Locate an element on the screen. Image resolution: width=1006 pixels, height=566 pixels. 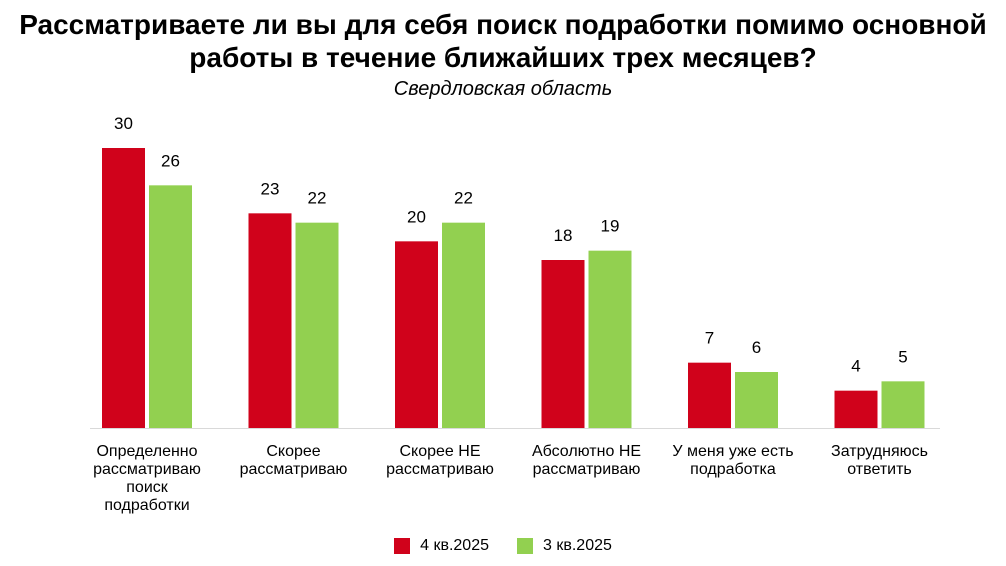
legend-item-series-2: 3 кв.2025 is located at coordinates (564, 546).